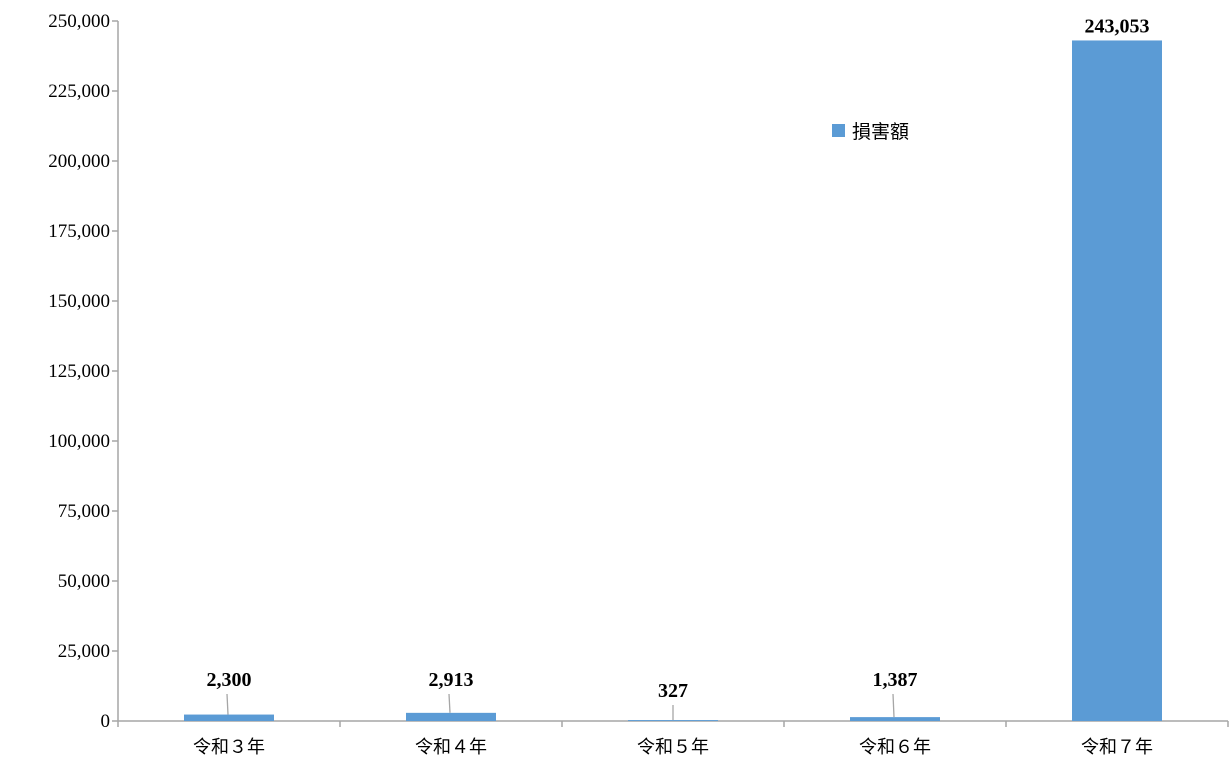  I want to click on y-tick-label: 200,000, so click(79, 161).